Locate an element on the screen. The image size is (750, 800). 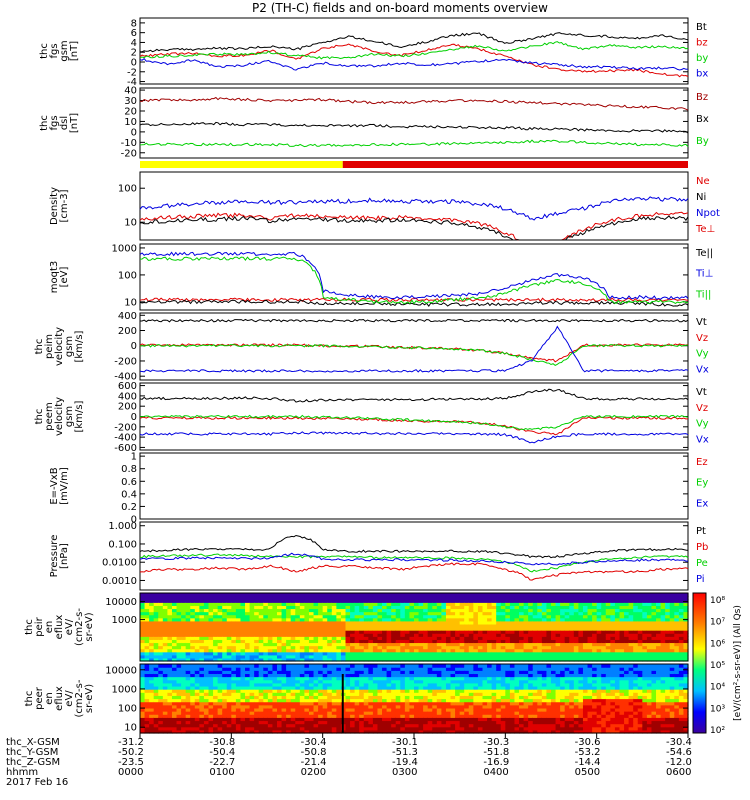
y-axis-label: velocity is located at coordinates (59, 416).